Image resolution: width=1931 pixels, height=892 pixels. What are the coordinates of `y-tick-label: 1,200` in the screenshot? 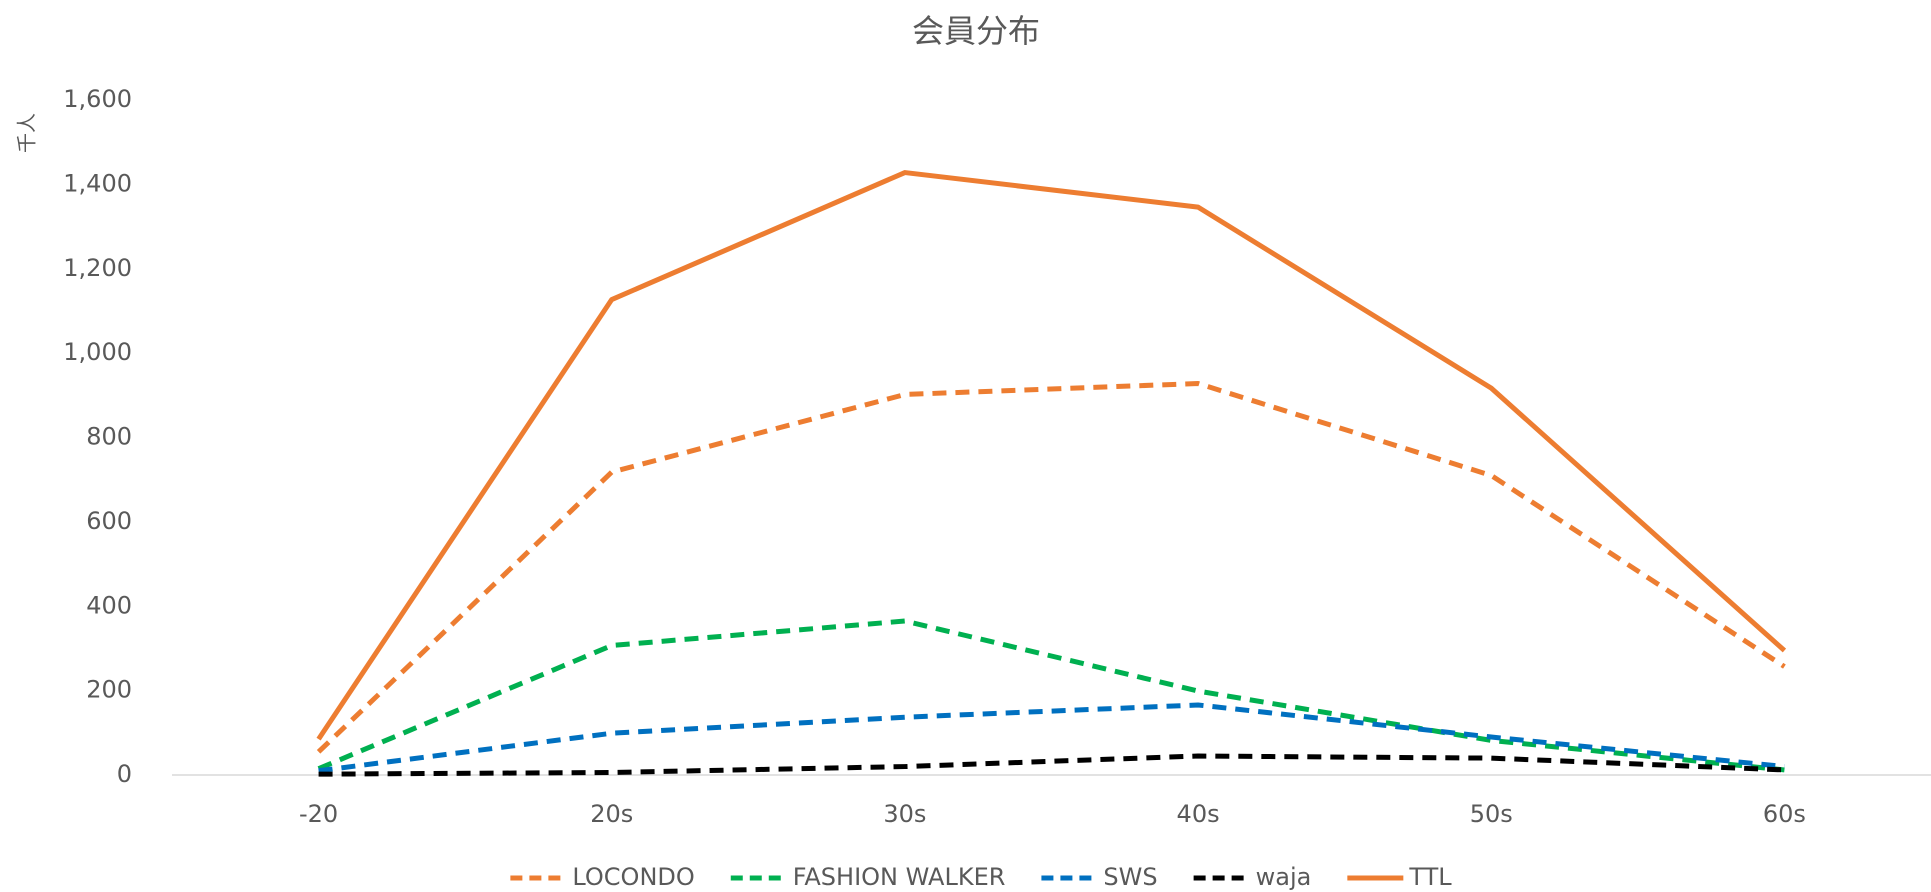 It's located at (97, 268).